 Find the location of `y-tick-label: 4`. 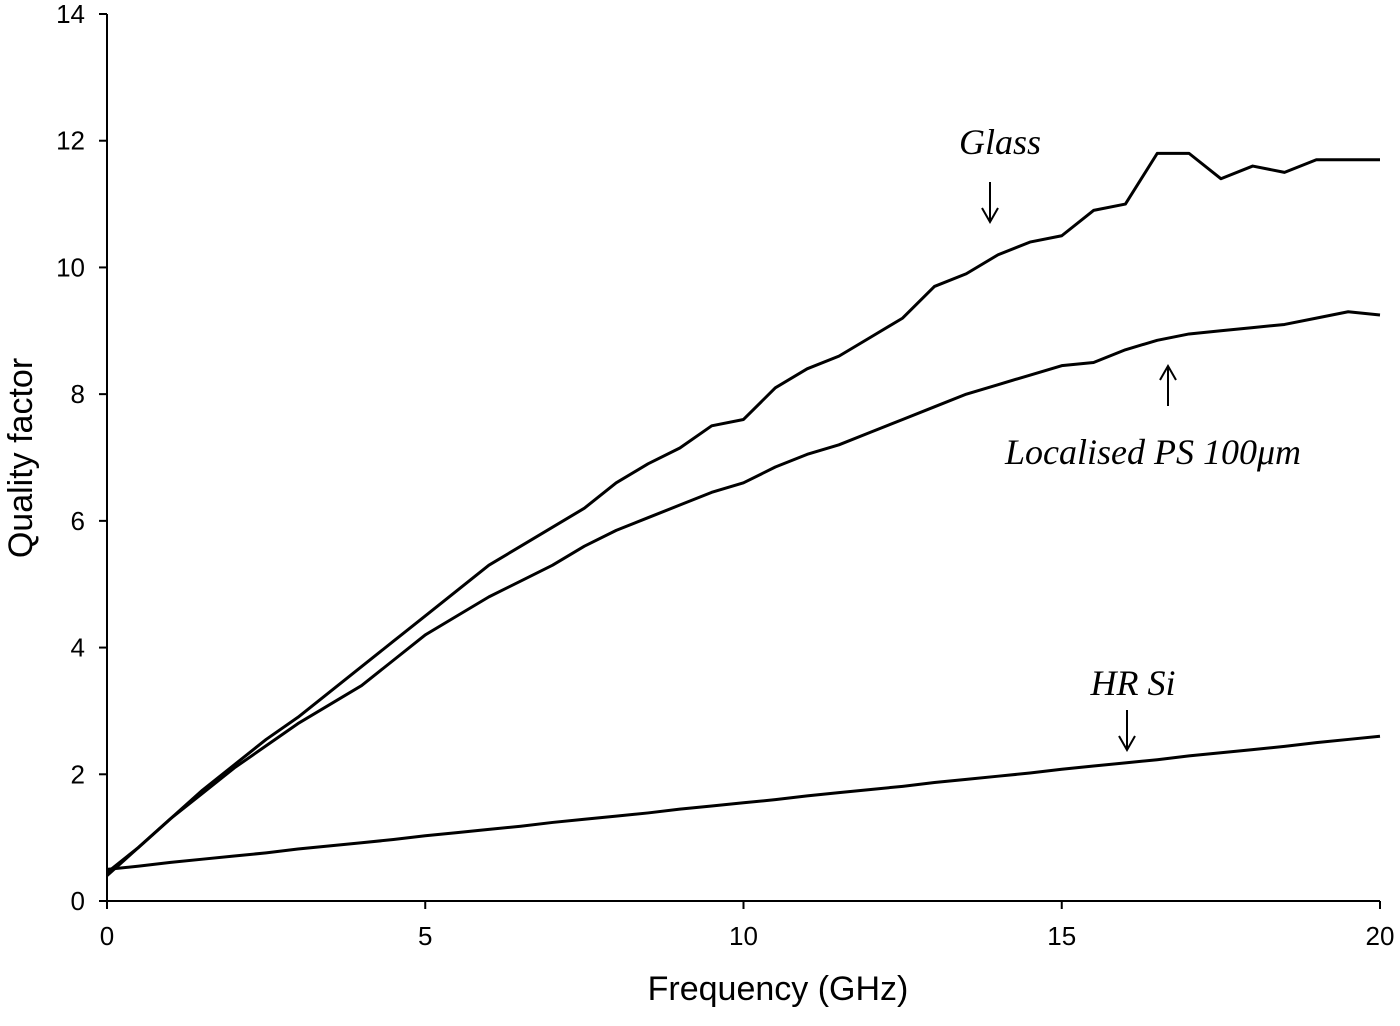

y-tick-label: 4 is located at coordinates (78, 648).